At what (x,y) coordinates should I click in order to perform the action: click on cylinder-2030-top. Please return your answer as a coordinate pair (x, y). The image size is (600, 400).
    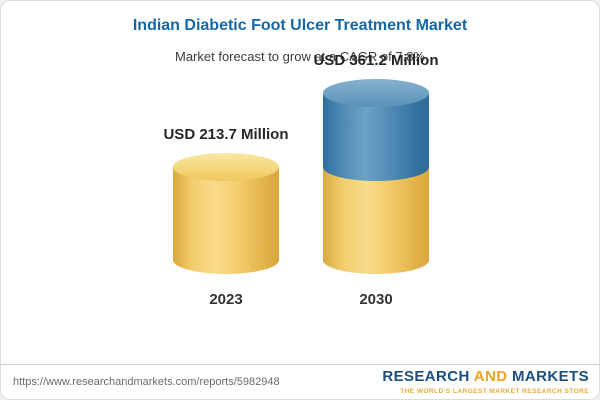
    Looking at the image, I should click on (376, 93).